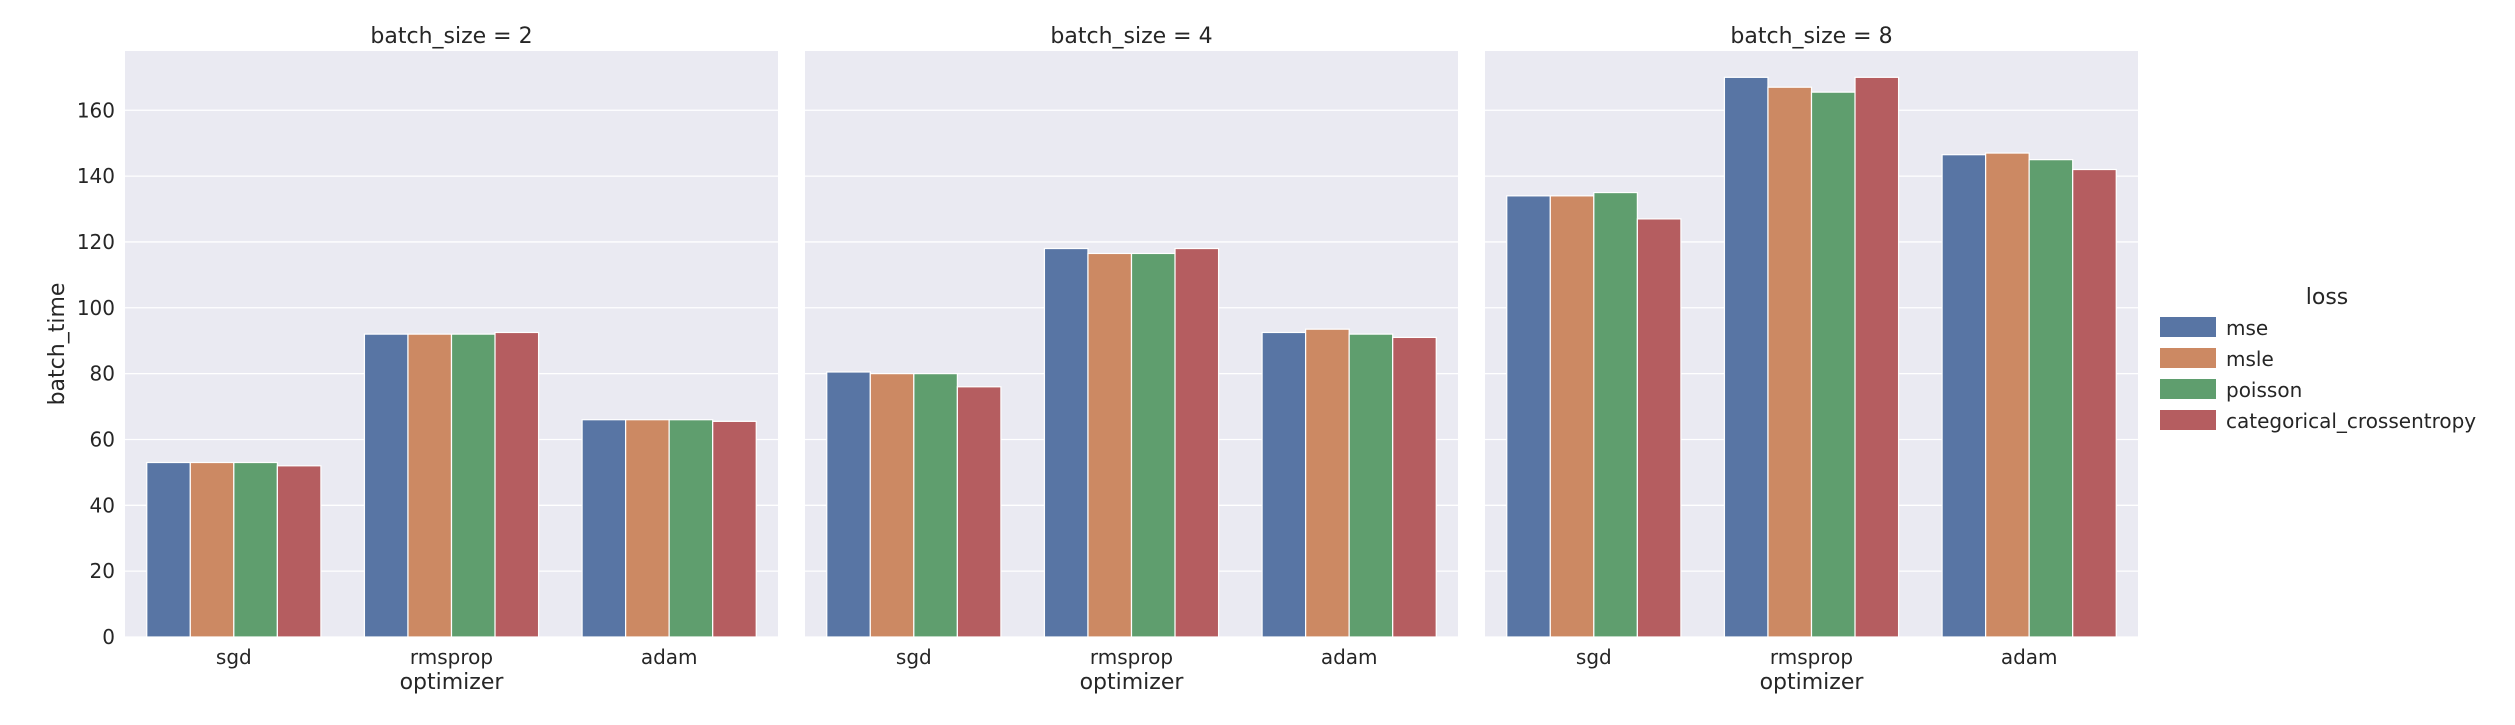 The image size is (2515, 725). I want to click on legend-swatch-categorical-crossentropy, so click(2188, 420).